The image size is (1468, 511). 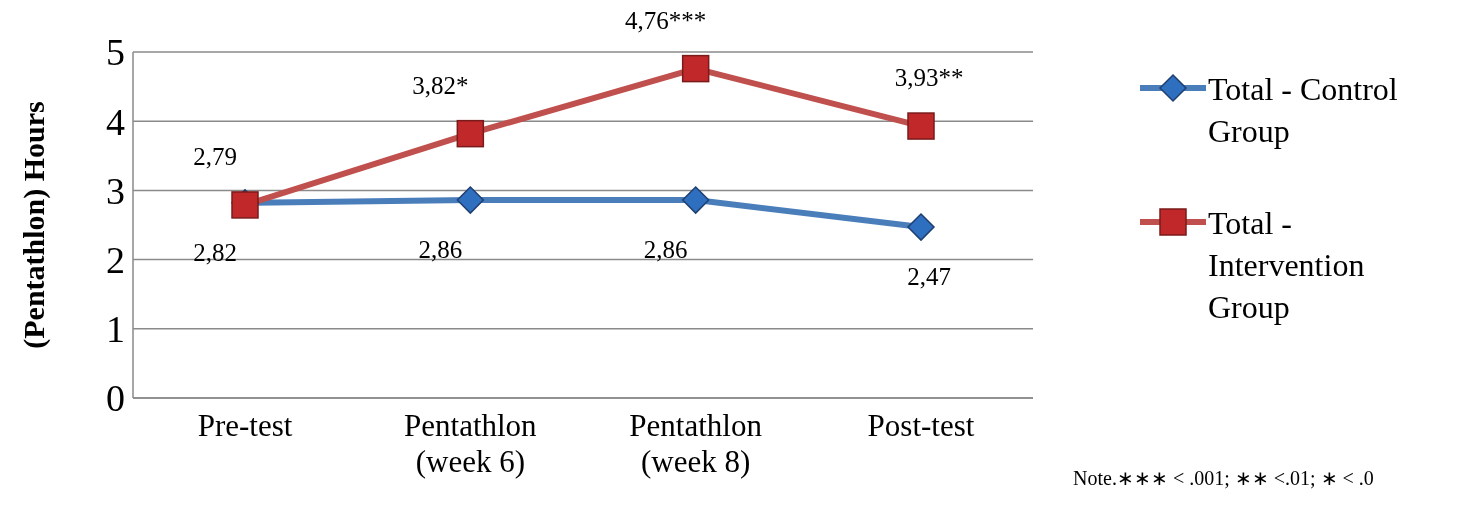 I want to click on x-tick-label: Pentathlon (week 8), so click(x=696, y=443).